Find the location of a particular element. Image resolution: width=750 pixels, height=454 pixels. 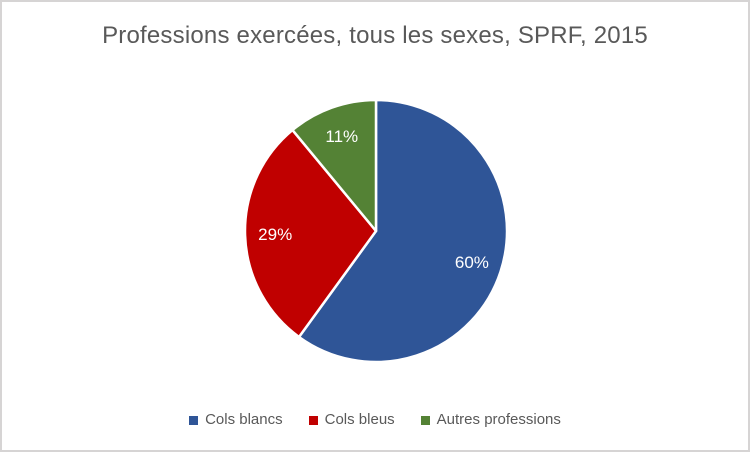

legend-swatch-autres-professions-icon is located at coordinates (425, 420).